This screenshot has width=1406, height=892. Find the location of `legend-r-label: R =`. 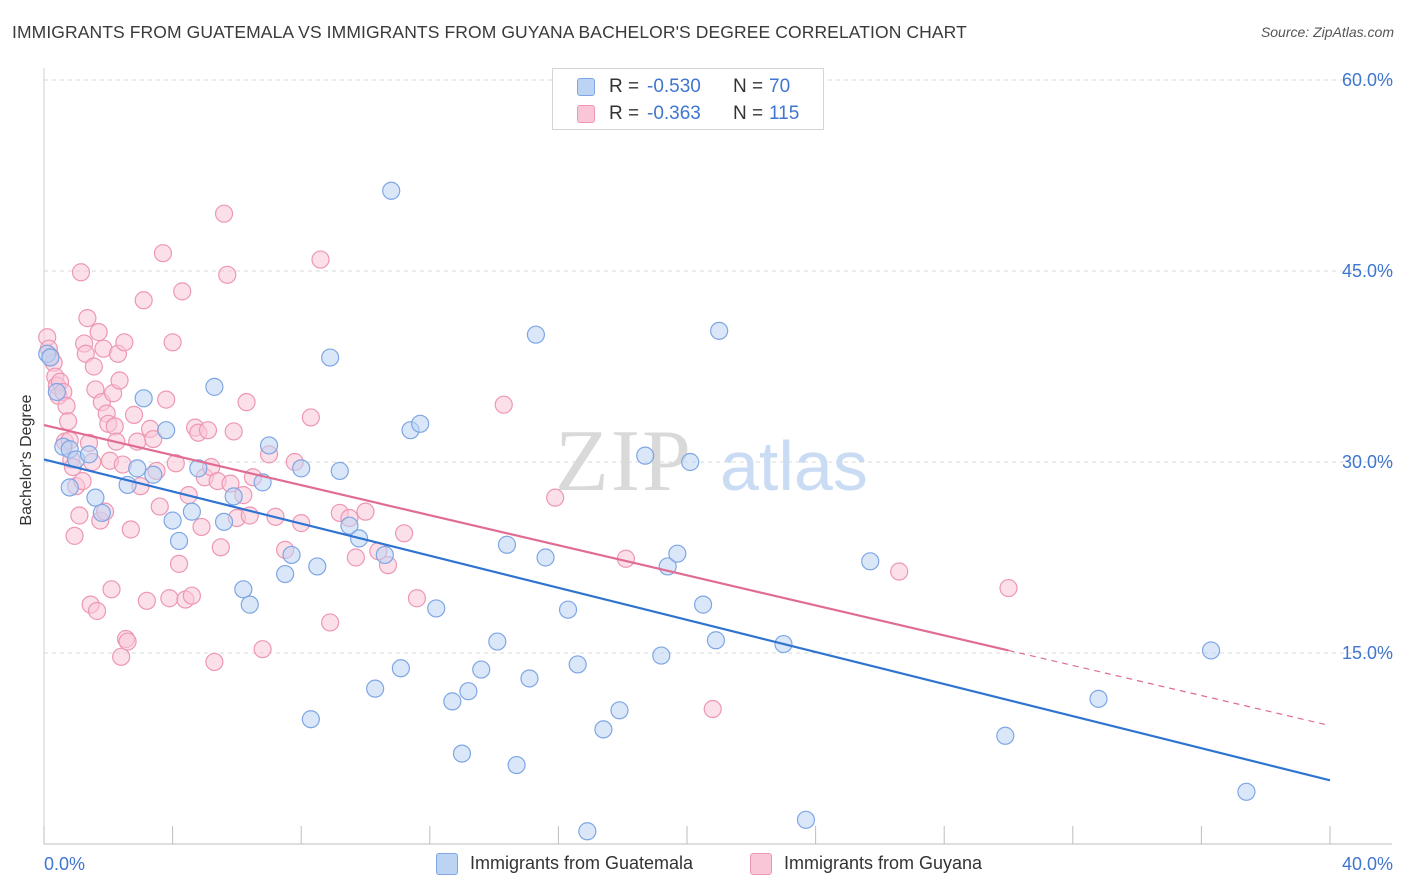

legend-r-label: R = is located at coordinates (624, 113).